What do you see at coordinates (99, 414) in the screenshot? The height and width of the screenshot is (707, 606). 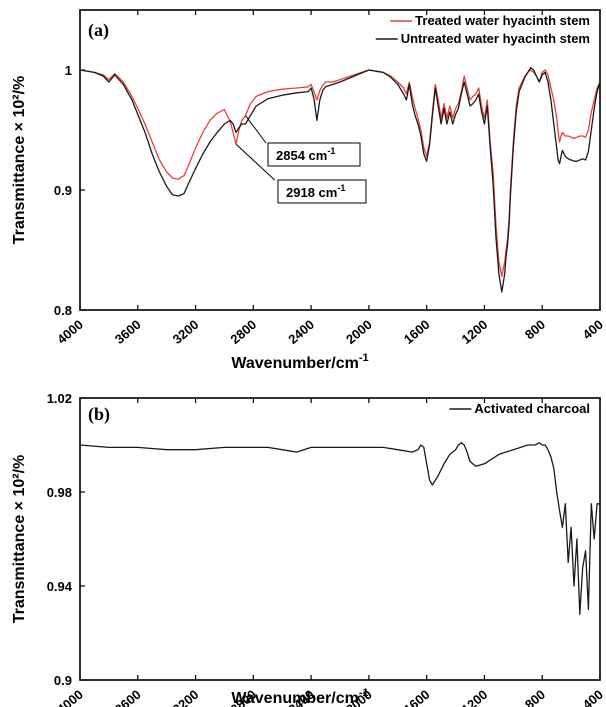 I see `panel-label: (b)` at bounding box center [99, 414].